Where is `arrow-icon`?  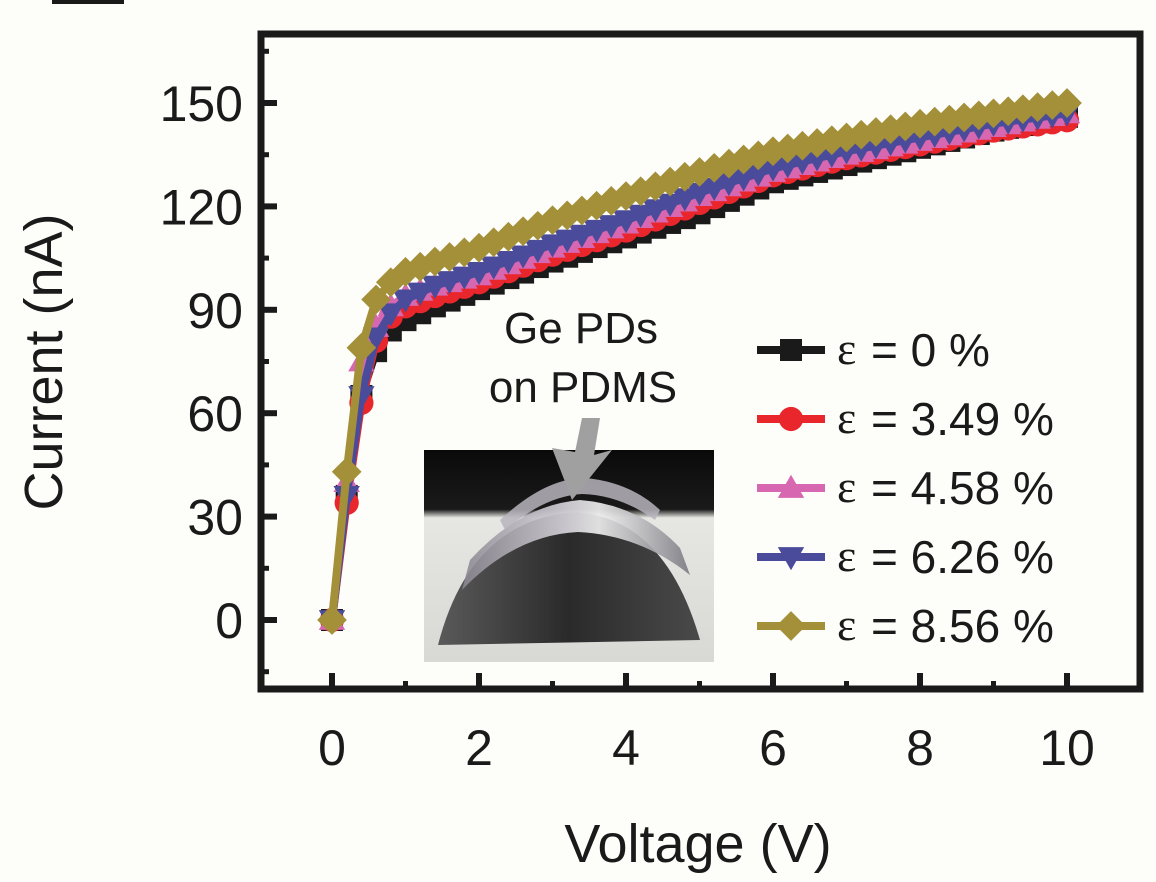 arrow-icon is located at coordinates (582, 459).